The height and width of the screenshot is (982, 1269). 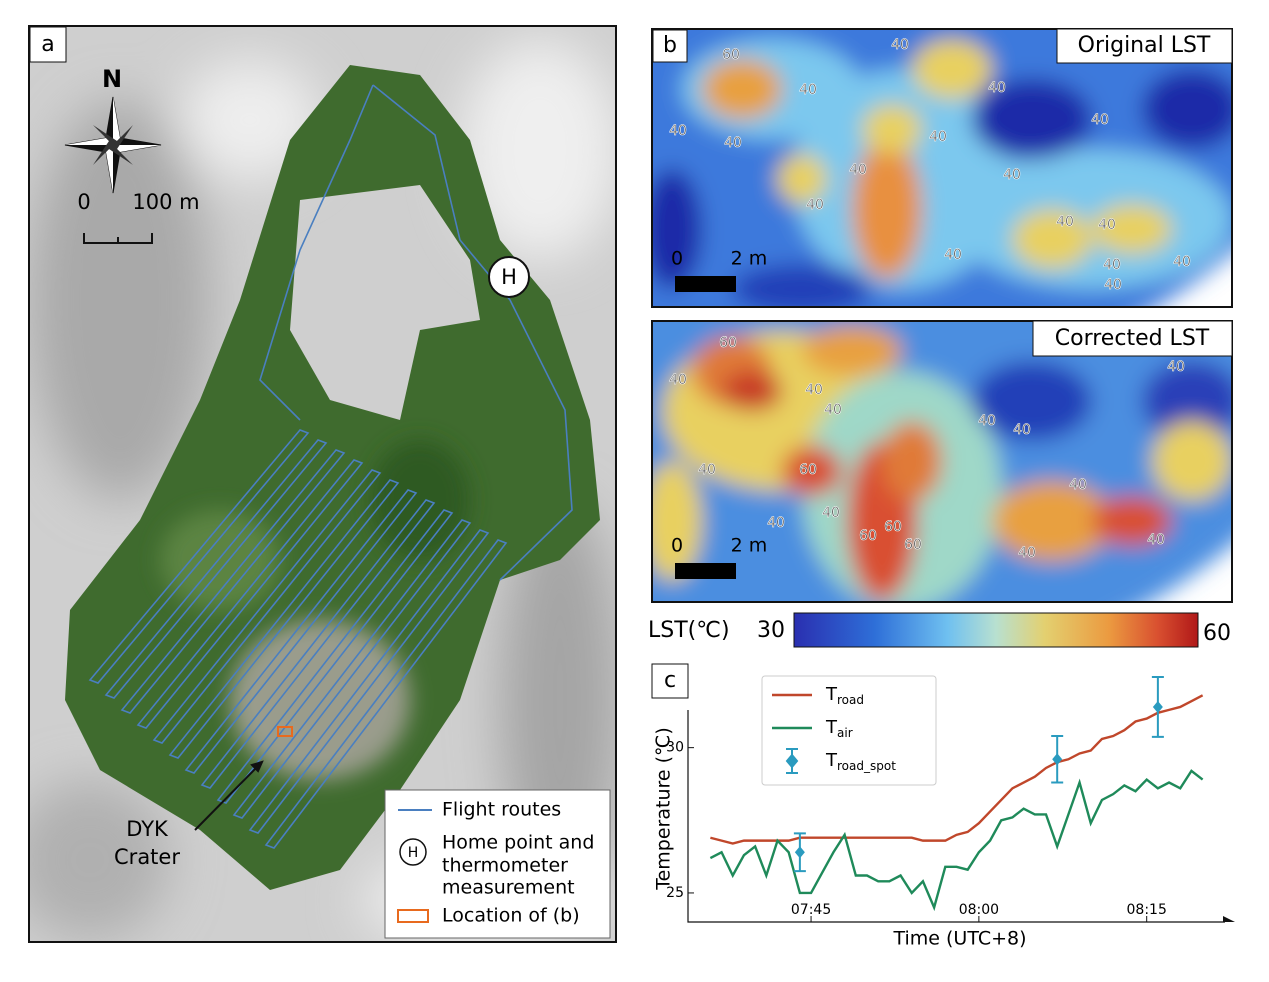 I want to click on colorbar-min: 30, so click(x=771, y=630).